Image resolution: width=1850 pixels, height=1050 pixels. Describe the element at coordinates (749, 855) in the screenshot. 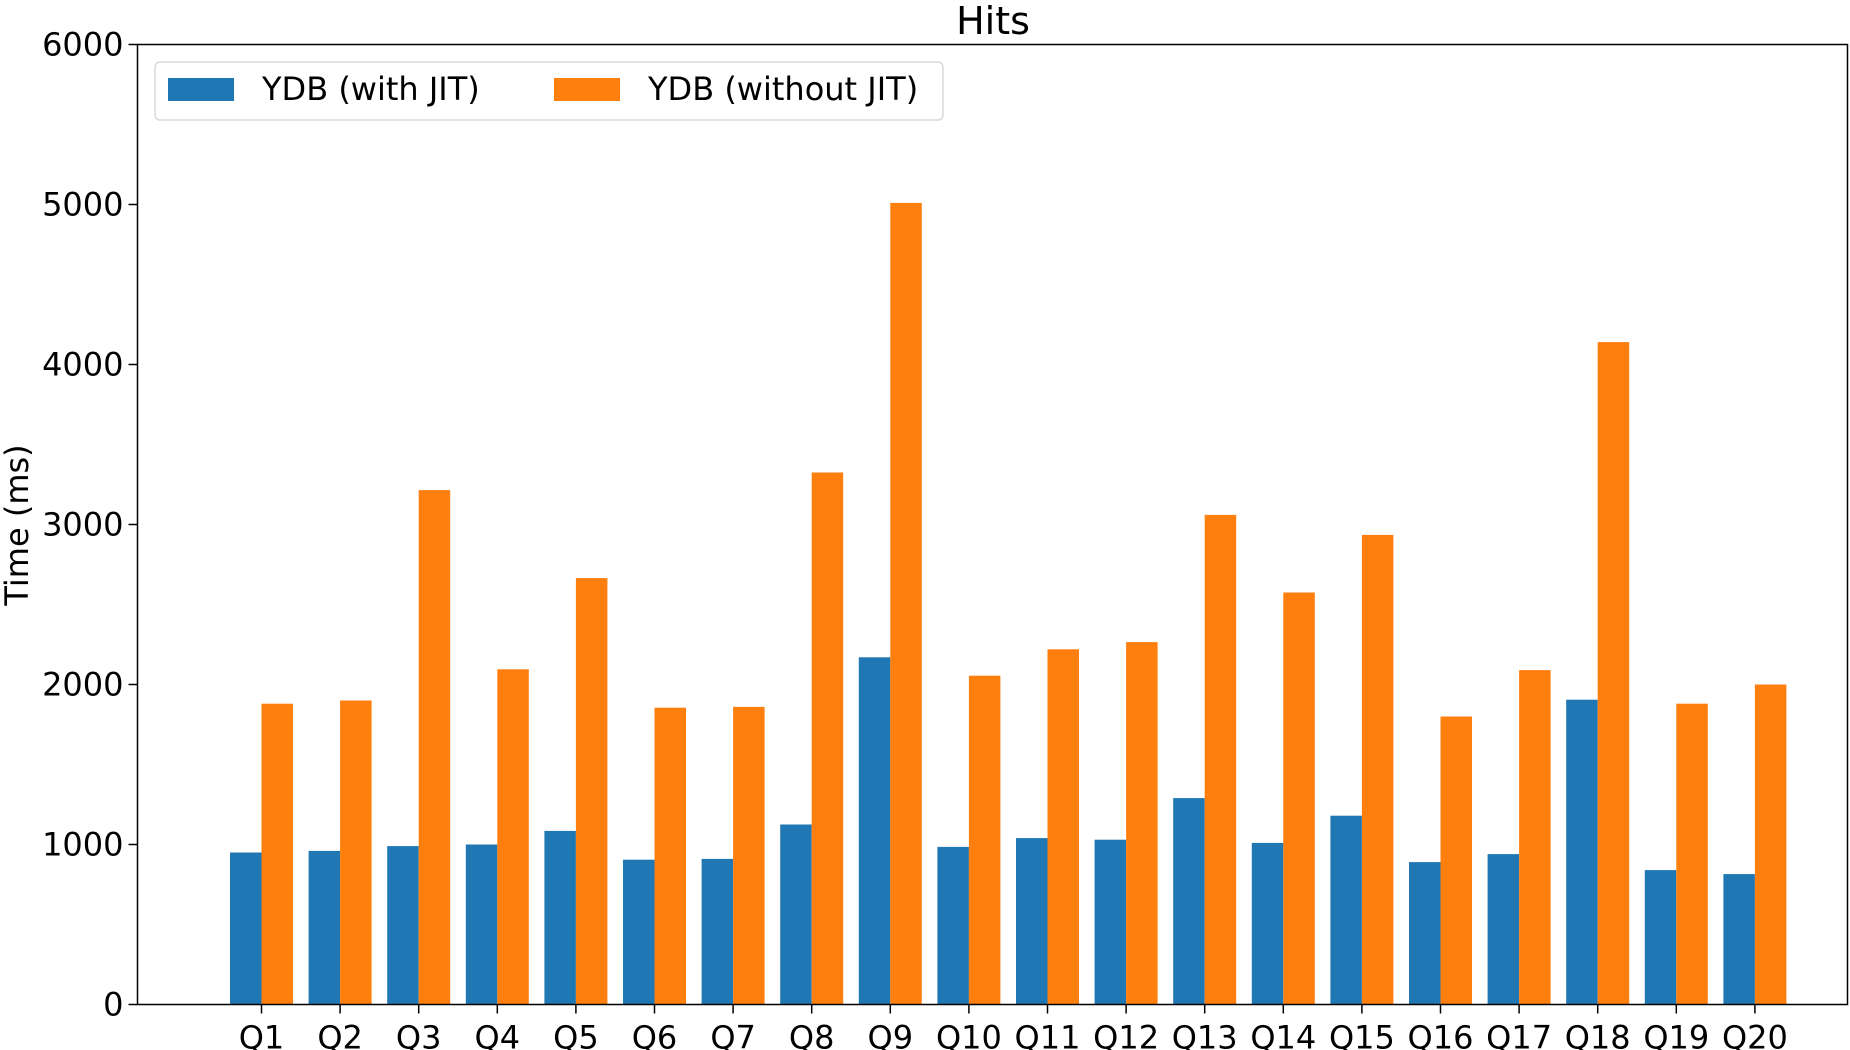

I see `bar-without-jit-q7` at that location.